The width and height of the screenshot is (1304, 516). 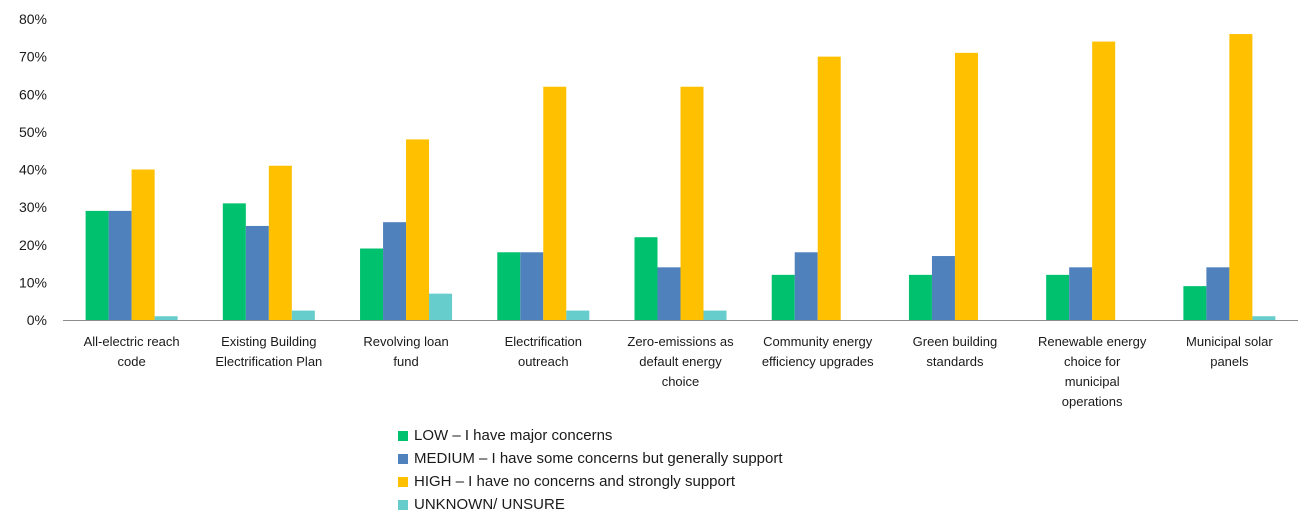 I want to click on y-axis-ticks: 0% 10% 20% 30% 40% 50% 60% 70% 80%, so click(x=33, y=169).